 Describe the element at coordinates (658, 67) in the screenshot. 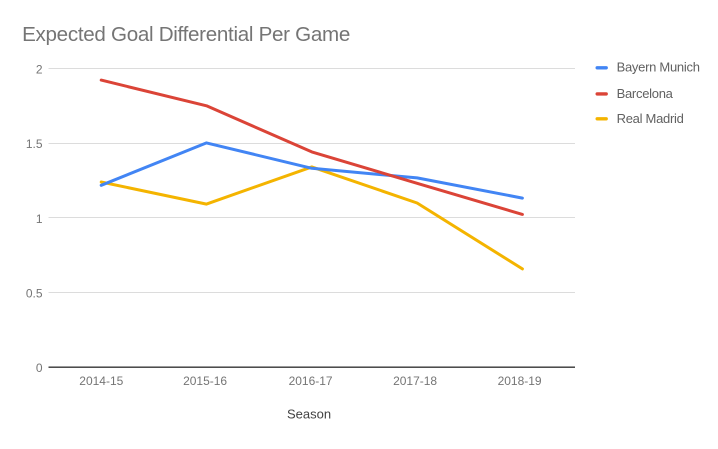

I see `svg-text: Bayern Munich` at that location.